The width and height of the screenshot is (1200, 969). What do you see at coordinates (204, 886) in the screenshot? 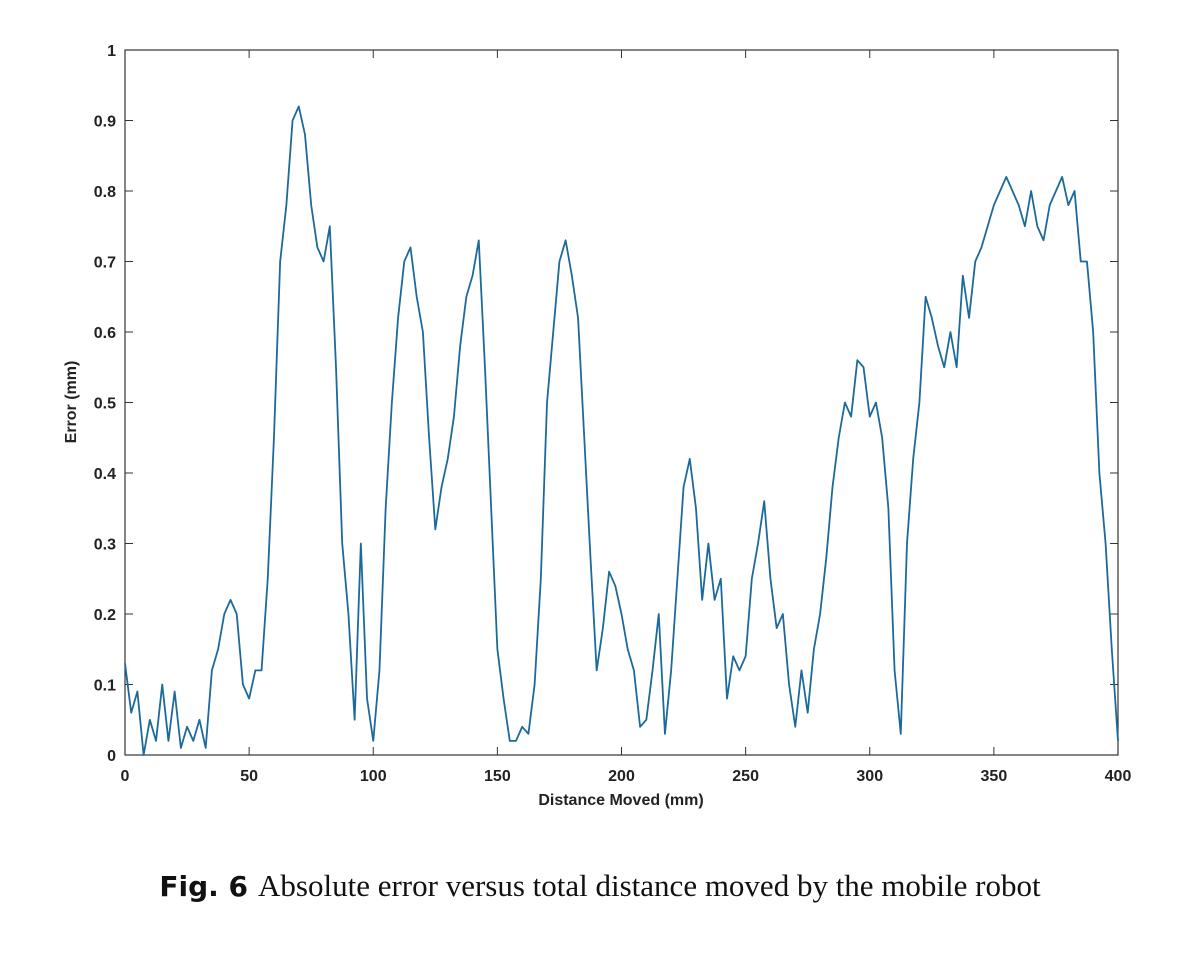
I see `caption-label: Fig. 6` at bounding box center [204, 886].